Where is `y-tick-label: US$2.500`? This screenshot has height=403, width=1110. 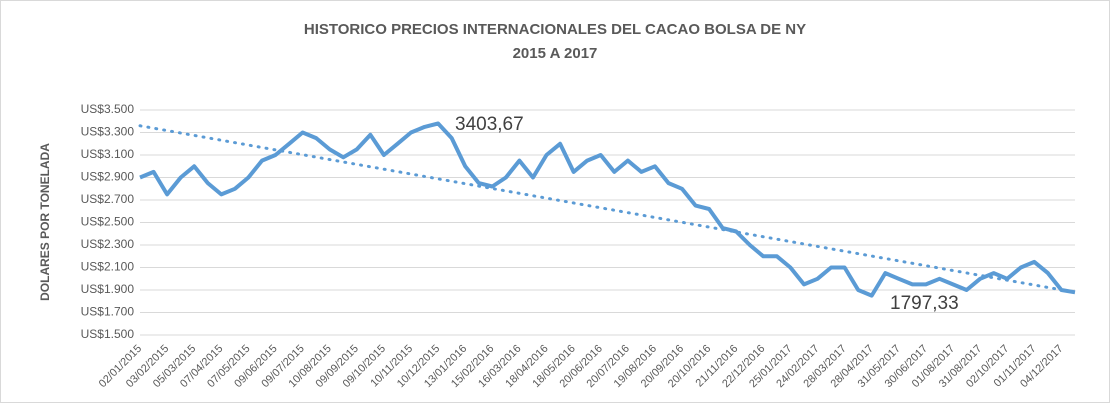 y-tick-label: US$2.500 is located at coordinates (108, 222).